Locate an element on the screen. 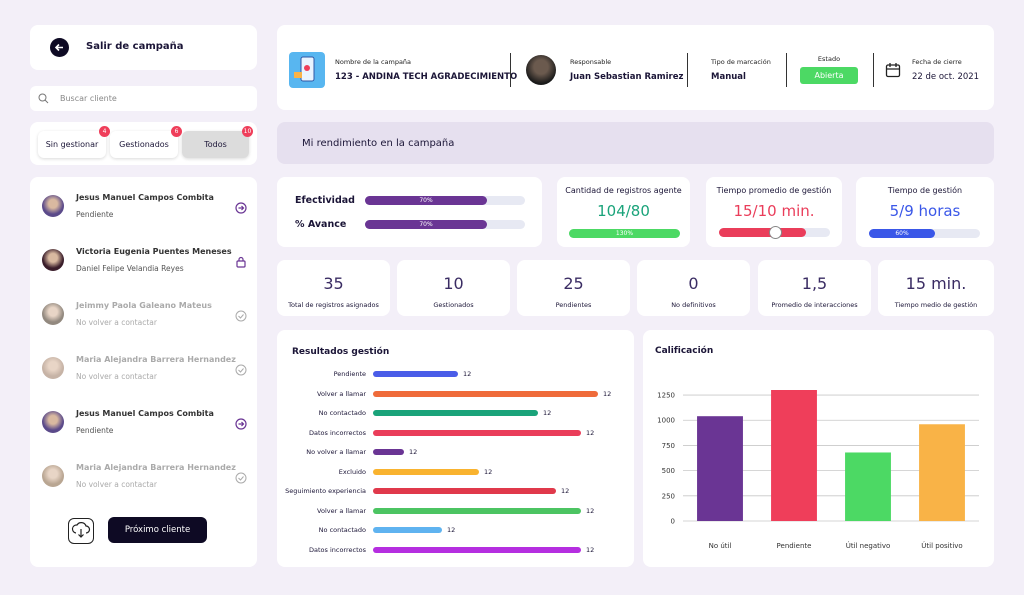 Image resolution: width=1024 pixels, height=595 pixels. result-label: Excluido is located at coordinates (352, 471).